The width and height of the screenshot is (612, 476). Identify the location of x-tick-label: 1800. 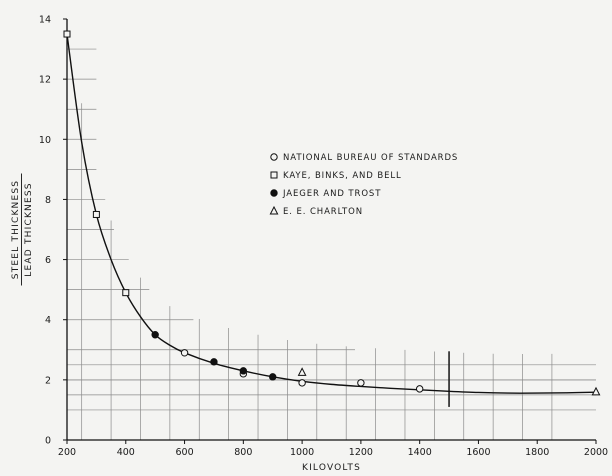
(537, 452).